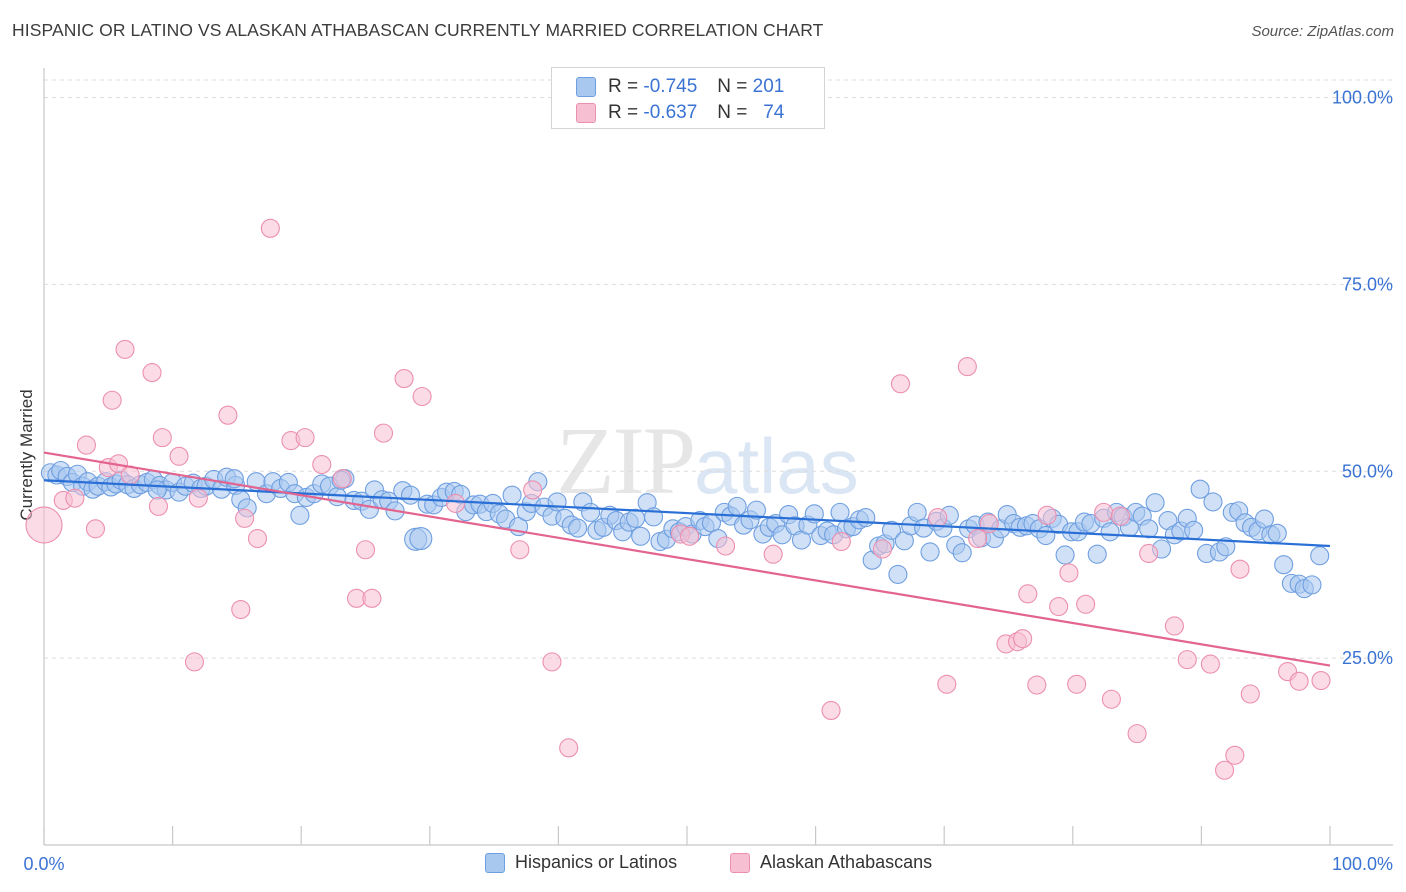  What do you see at coordinates (774, 112) in the screenshot?
I see `legend-n-value: 74` at bounding box center [774, 112].